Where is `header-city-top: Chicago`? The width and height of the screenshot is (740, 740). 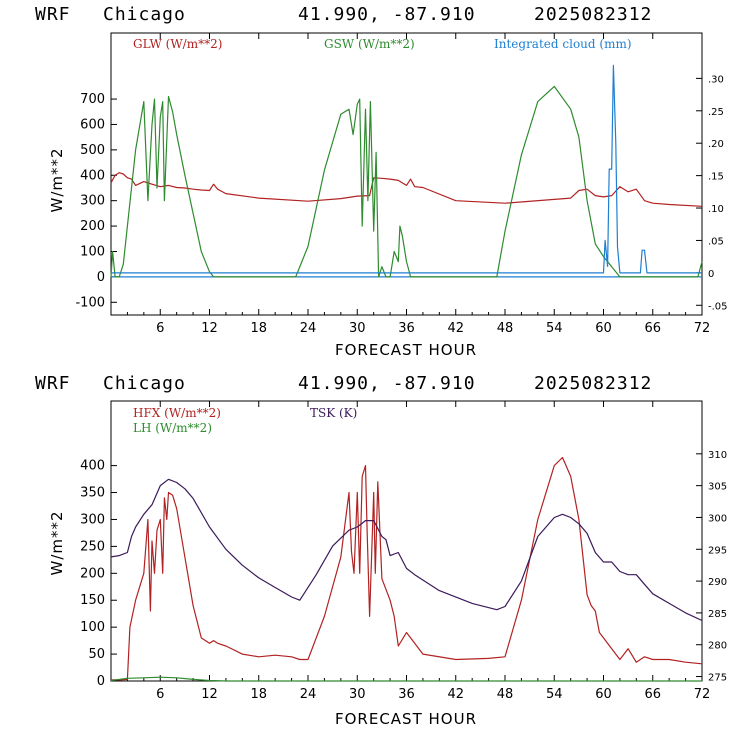
header-city-top: Chicago is located at coordinates (144, 14).